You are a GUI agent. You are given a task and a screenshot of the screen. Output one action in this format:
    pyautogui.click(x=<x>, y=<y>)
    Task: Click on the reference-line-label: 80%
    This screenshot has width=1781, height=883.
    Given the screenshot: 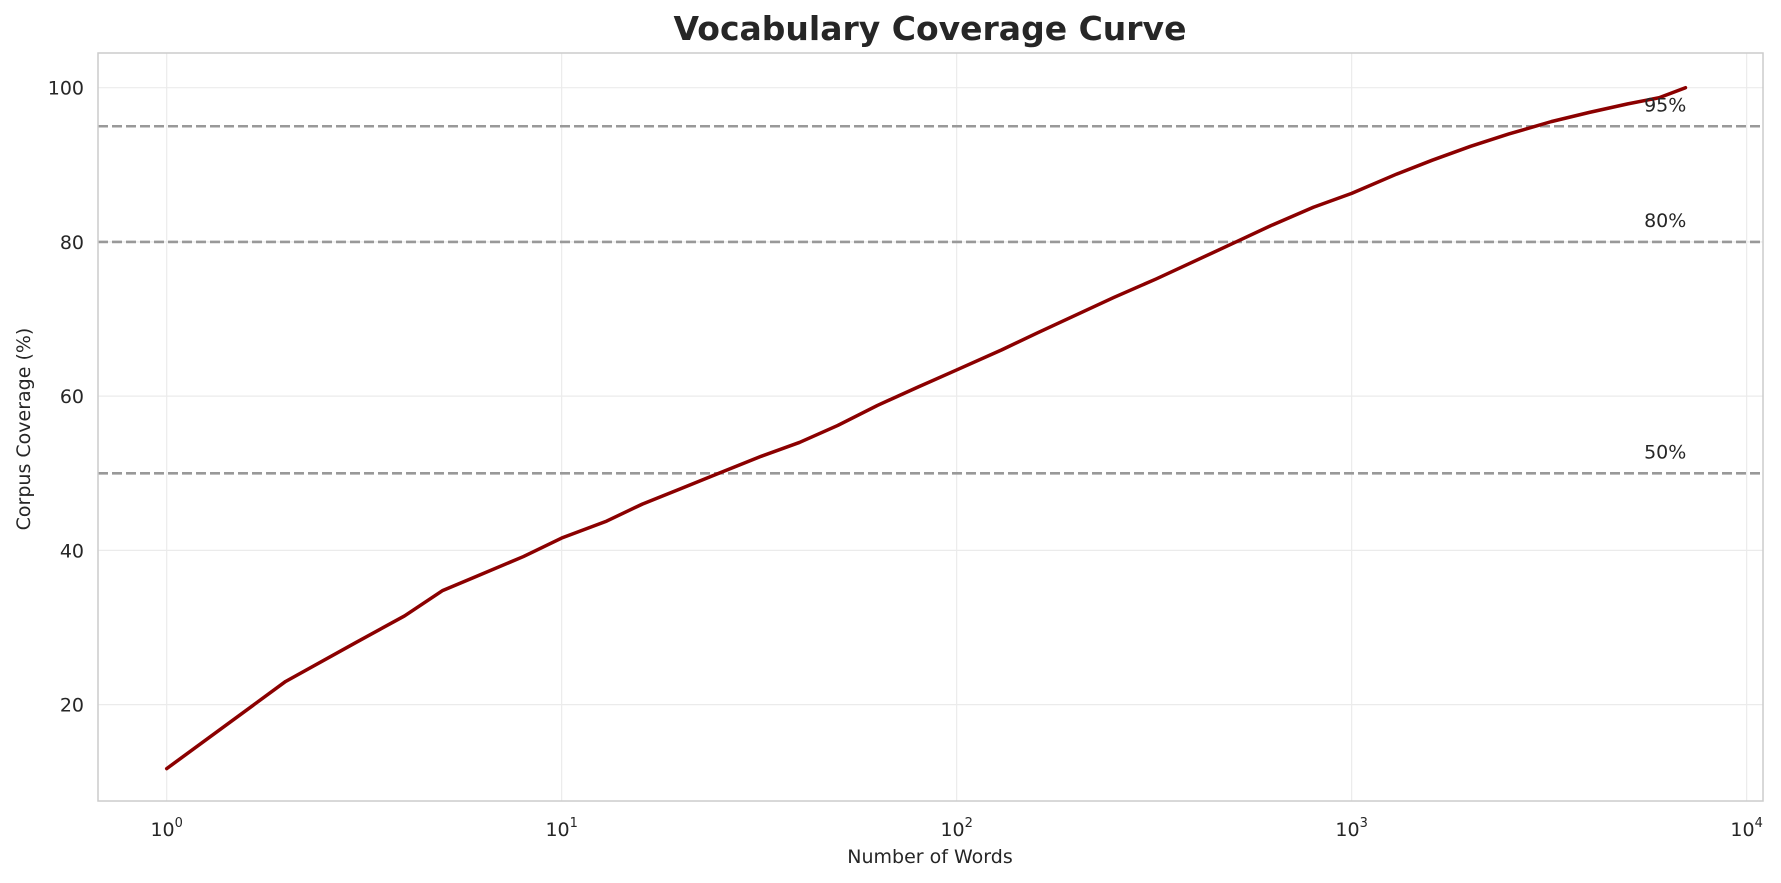 What is the action you would take?
    pyautogui.click(x=1665, y=221)
    